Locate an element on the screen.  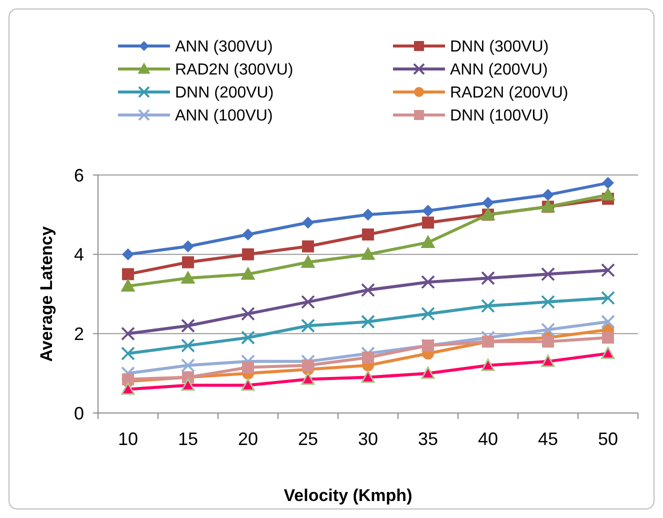
legend-label: DNN (100VU) is located at coordinates (499, 116).